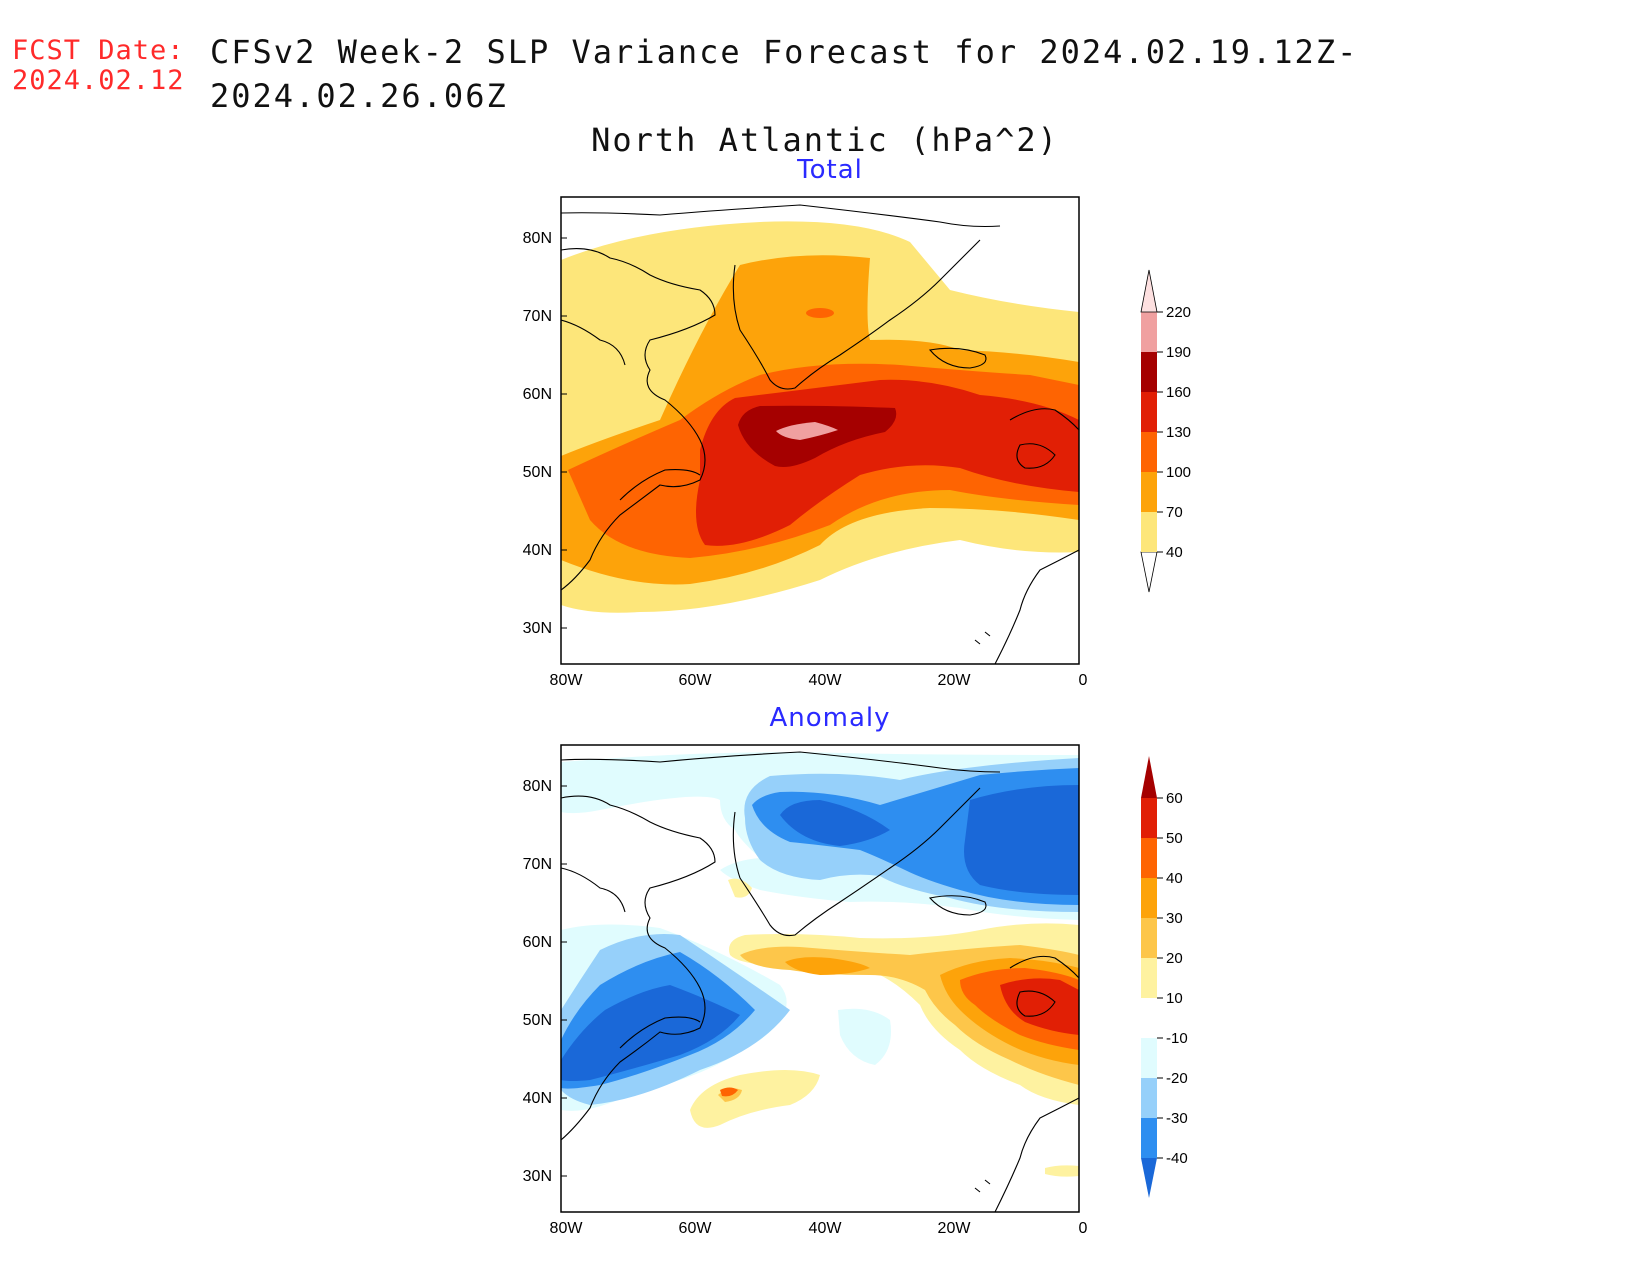 Image resolution: width=1650 pixels, height=1275 pixels. What do you see at coordinates (835, 823) in the screenshot?
I see `anomaly-band-neg40` at bounding box center [835, 823].